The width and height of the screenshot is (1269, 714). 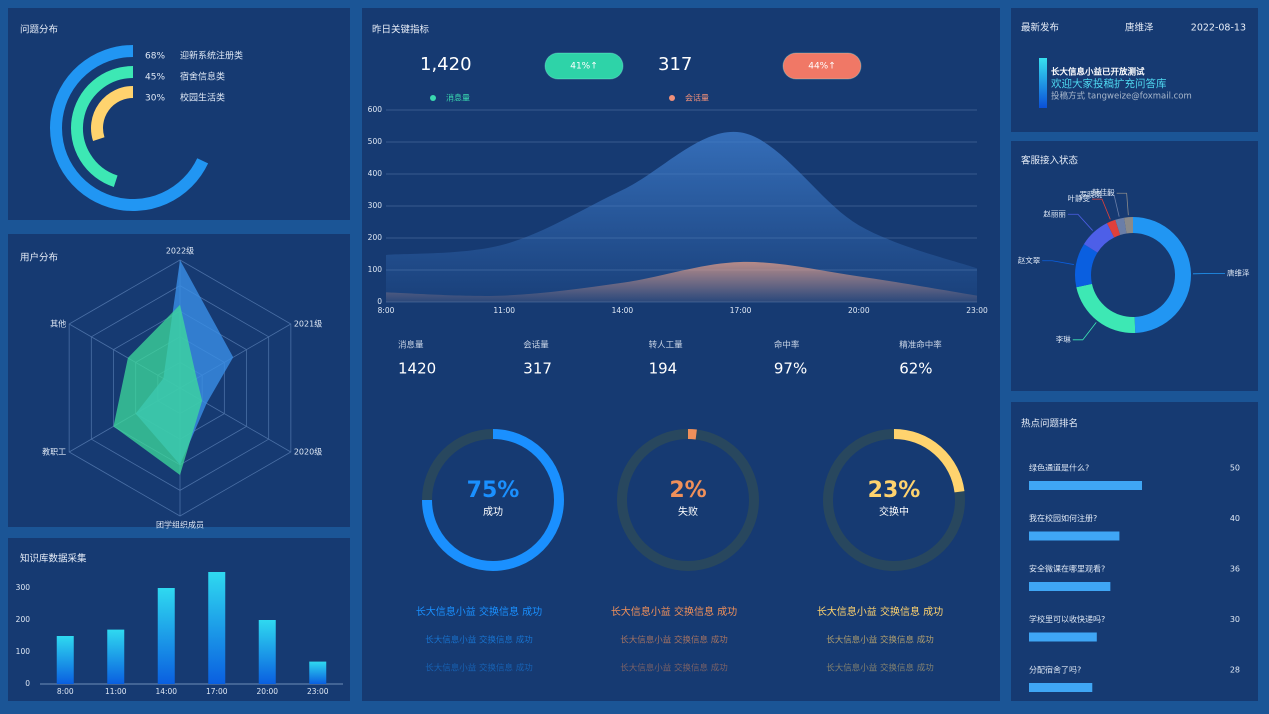 I want to click on donut-label: 罗晓晓, so click(x=1091, y=194).